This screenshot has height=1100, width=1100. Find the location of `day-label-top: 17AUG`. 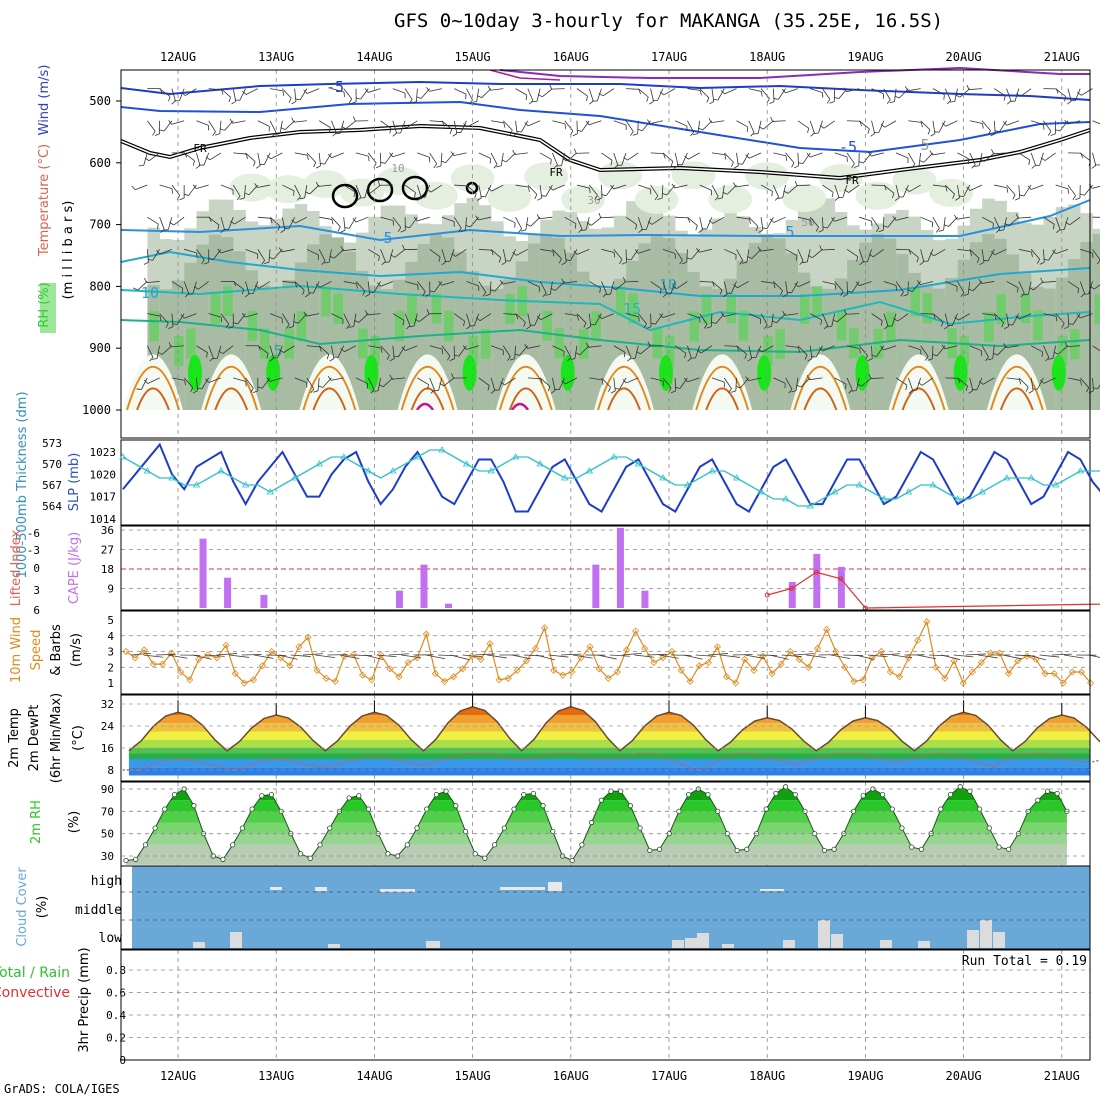

day-label-top: 17AUG is located at coordinates (669, 57).